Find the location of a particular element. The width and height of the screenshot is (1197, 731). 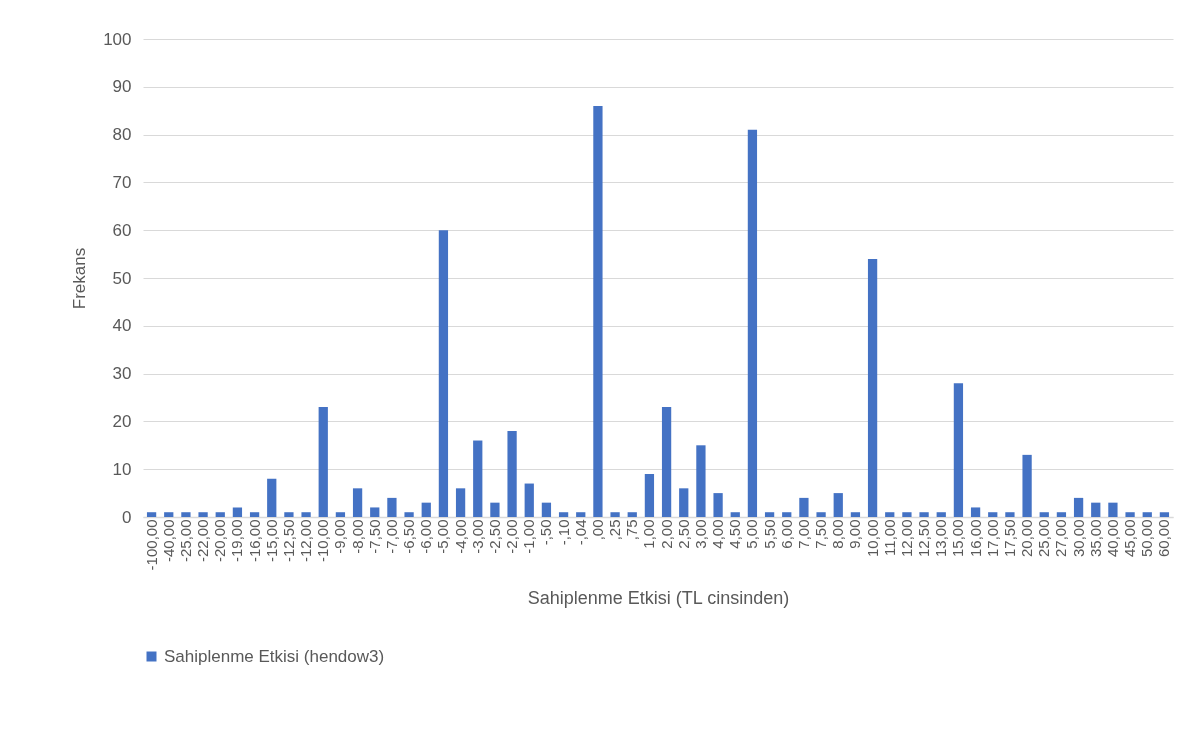

x-tick-label: -20,00 is located at coordinates (220, 541).